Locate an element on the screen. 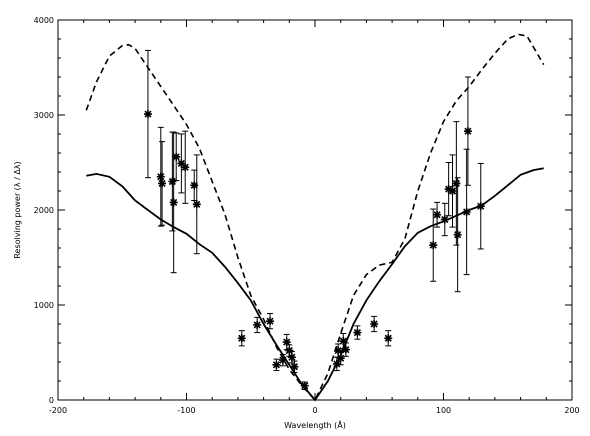 The image size is (590, 436). x-tick-label: 200 is located at coordinates (571, 410).